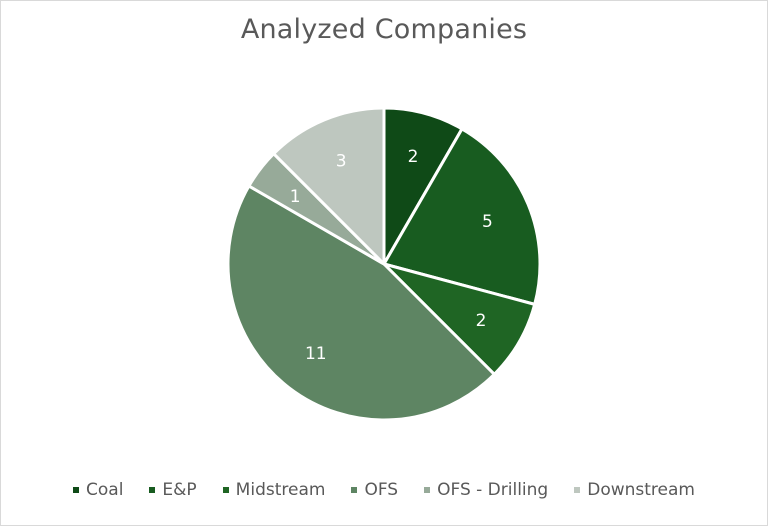  Describe the element at coordinates (179, 490) in the screenshot. I see `legend-label-eandp: E&P` at that location.